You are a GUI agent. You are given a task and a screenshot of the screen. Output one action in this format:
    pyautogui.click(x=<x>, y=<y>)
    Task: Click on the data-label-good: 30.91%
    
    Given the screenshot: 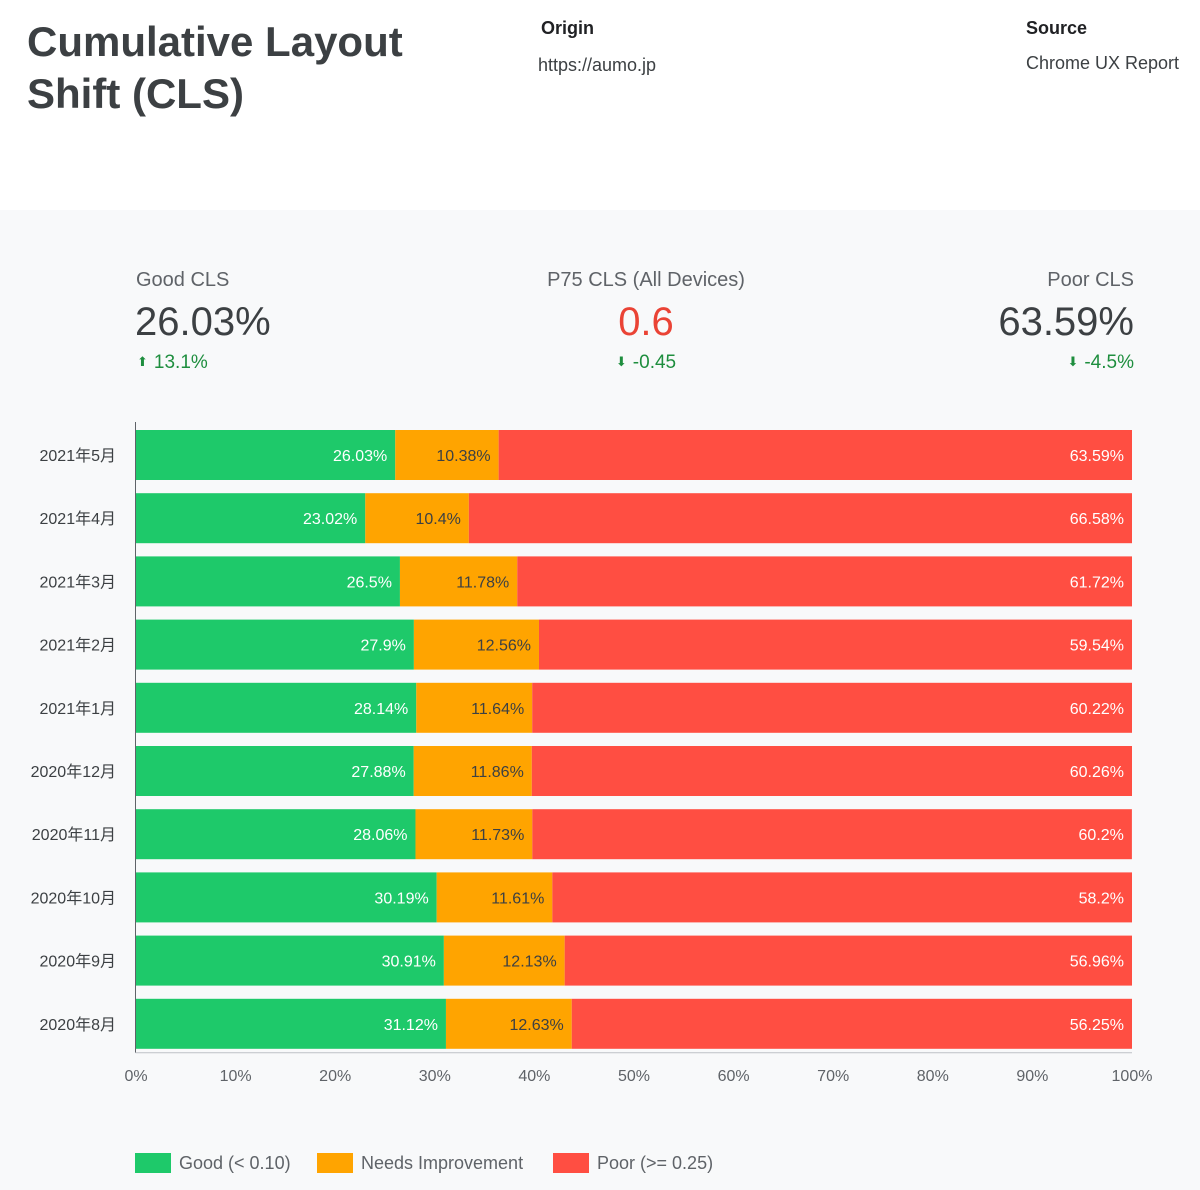 What is the action you would take?
    pyautogui.click(x=409, y=962)
    